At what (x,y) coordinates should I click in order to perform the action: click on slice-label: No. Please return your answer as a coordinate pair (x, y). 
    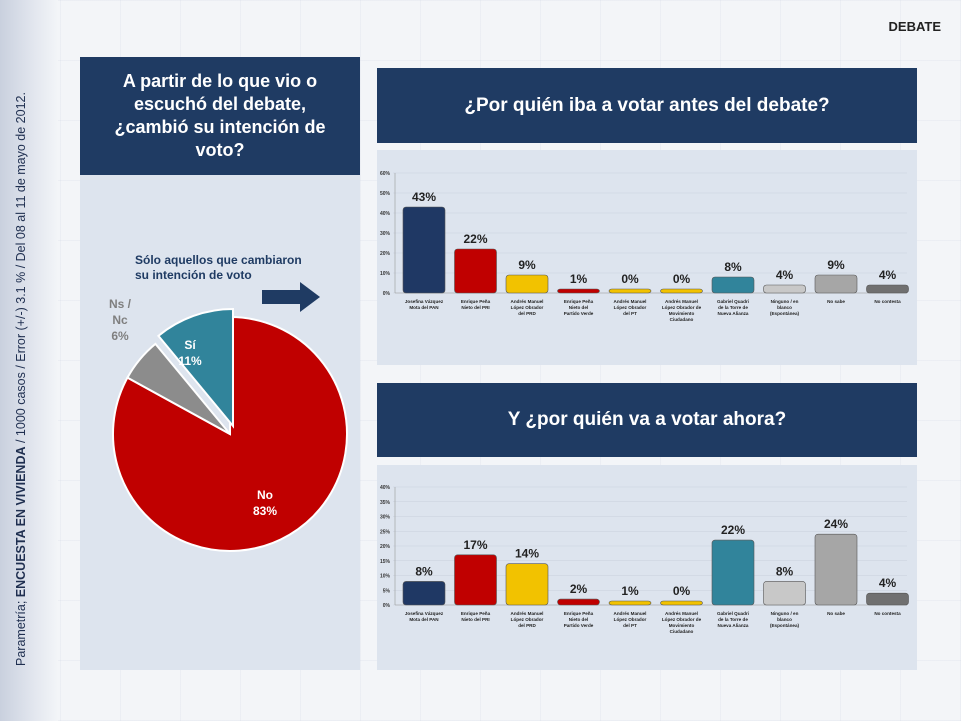
    Looking at the image, I should click on (265, 495).